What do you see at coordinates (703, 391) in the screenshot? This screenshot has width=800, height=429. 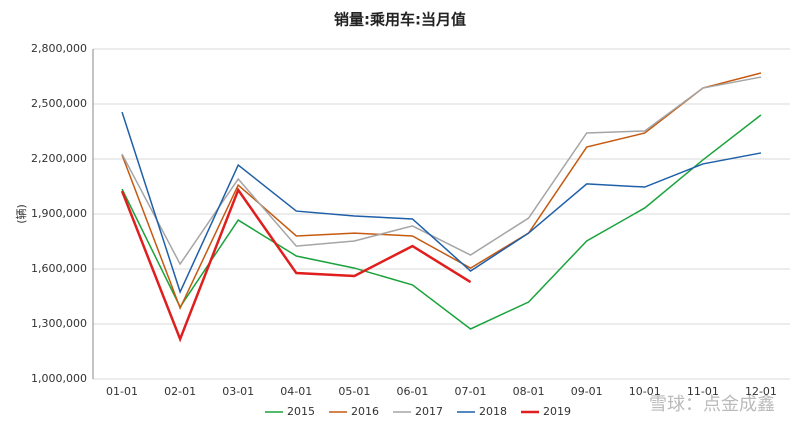 I see `x-tick-label: 11-01` at bounding box center [703, 391].